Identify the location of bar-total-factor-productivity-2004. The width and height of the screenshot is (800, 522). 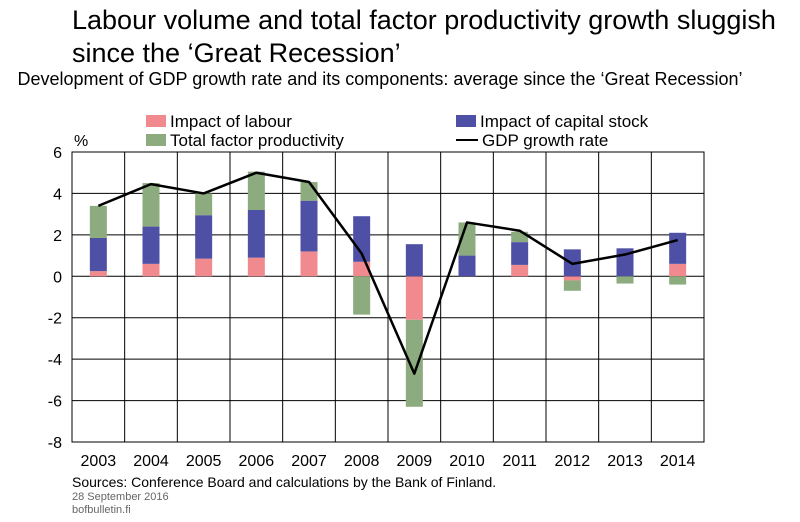
(151, 205).